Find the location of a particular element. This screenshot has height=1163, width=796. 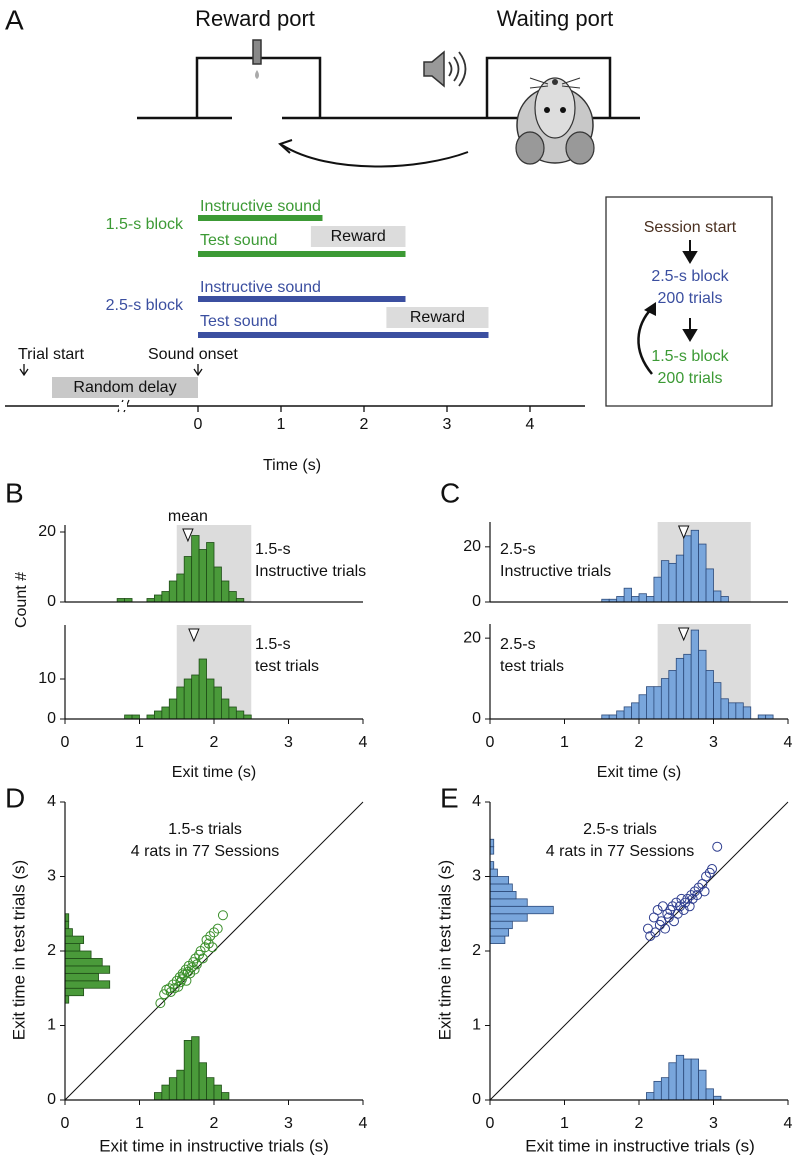

x-tick-label: 4 is located at coordinates (788, 1123).